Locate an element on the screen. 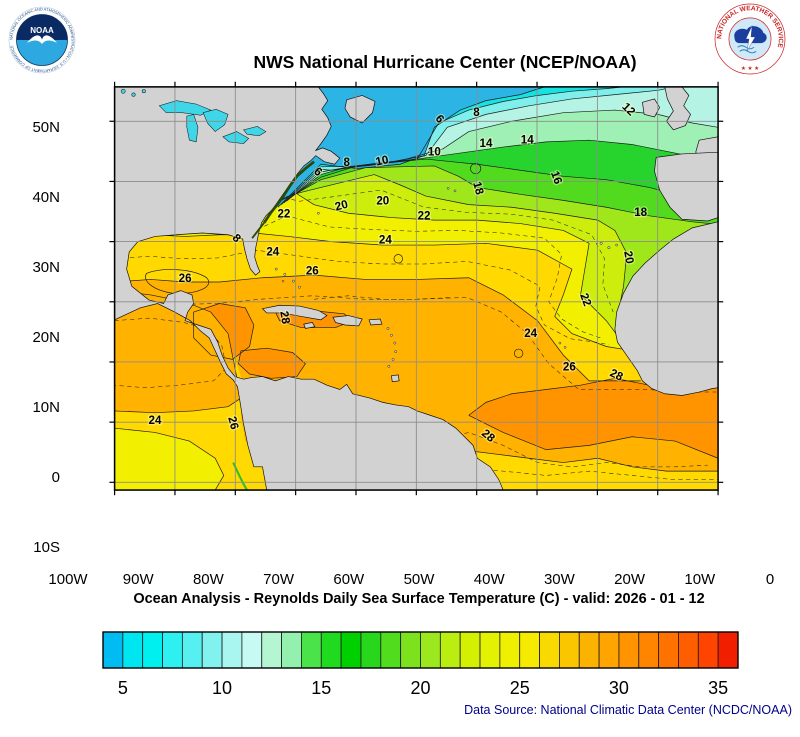 The height and width of the screenshot is (737, 800). y-axis-label: 50N is located at coordinates (46, 127).